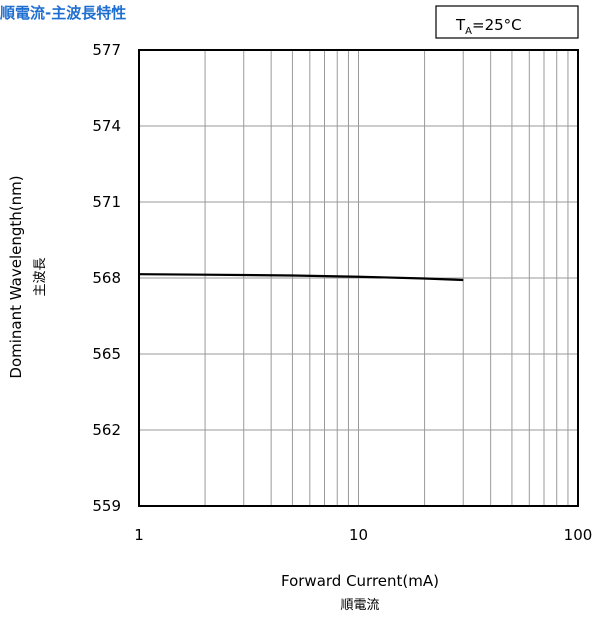 This screenshot has height=622, width=602. I want to click on condition-box: TA=25°C, so click(507, 22).